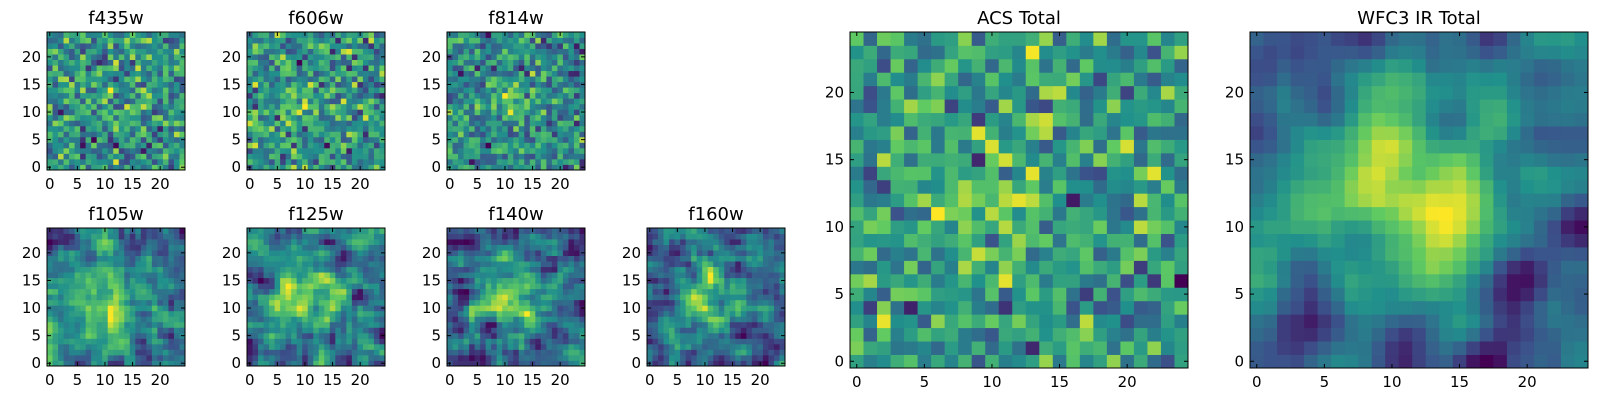 This screenshot has height=400, width=1600. I want to click on y-tick-label: 20, so click(31, 253).